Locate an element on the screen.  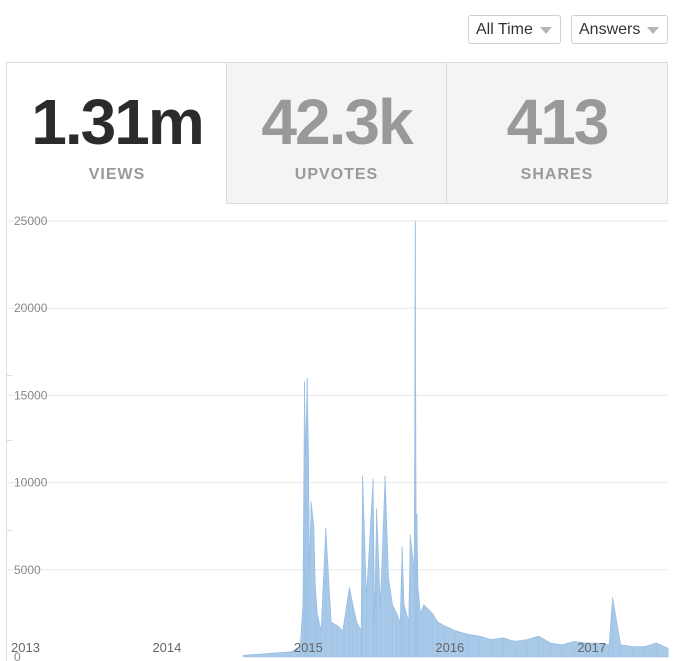
x-tick-label: 2015 is located at coordinates (308, 647).